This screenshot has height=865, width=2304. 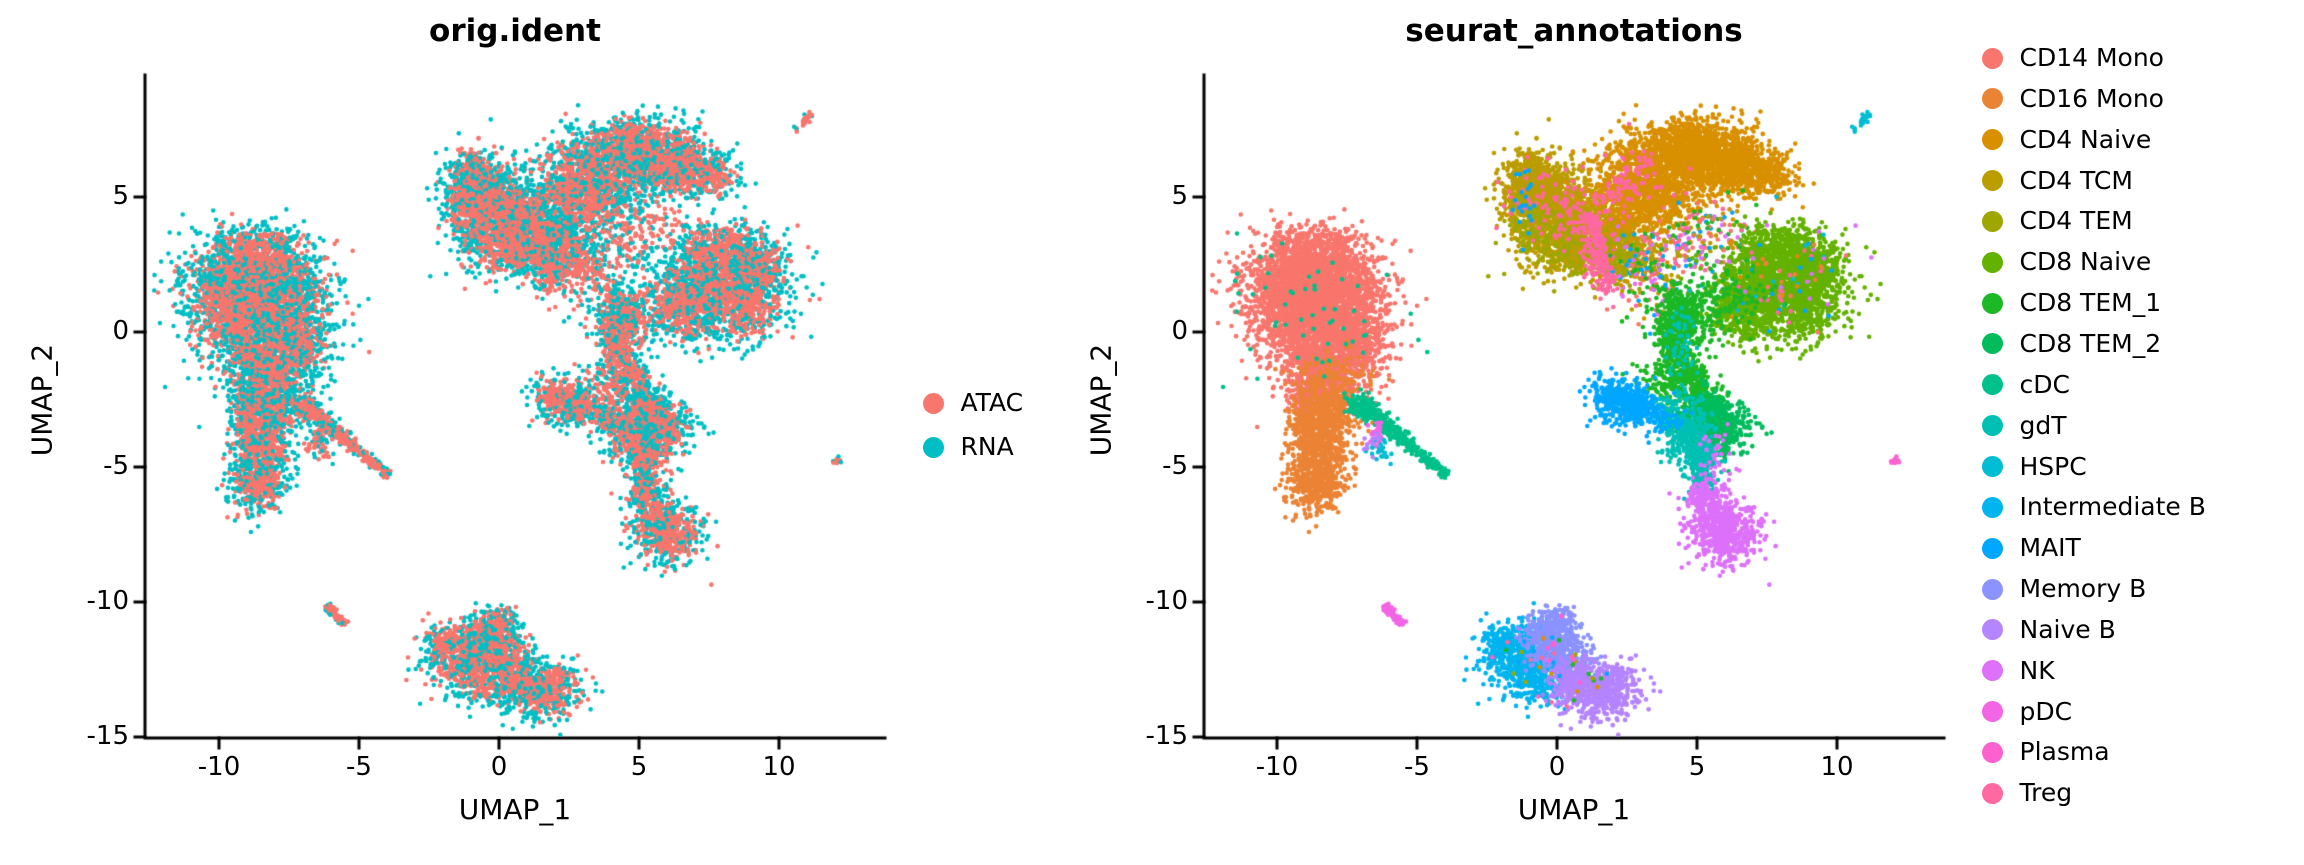 What do you see at coordinates (2085, 262) in the screenshot?
I see `legend-label: CD8 Naive` at bounding box center [2085, 262].